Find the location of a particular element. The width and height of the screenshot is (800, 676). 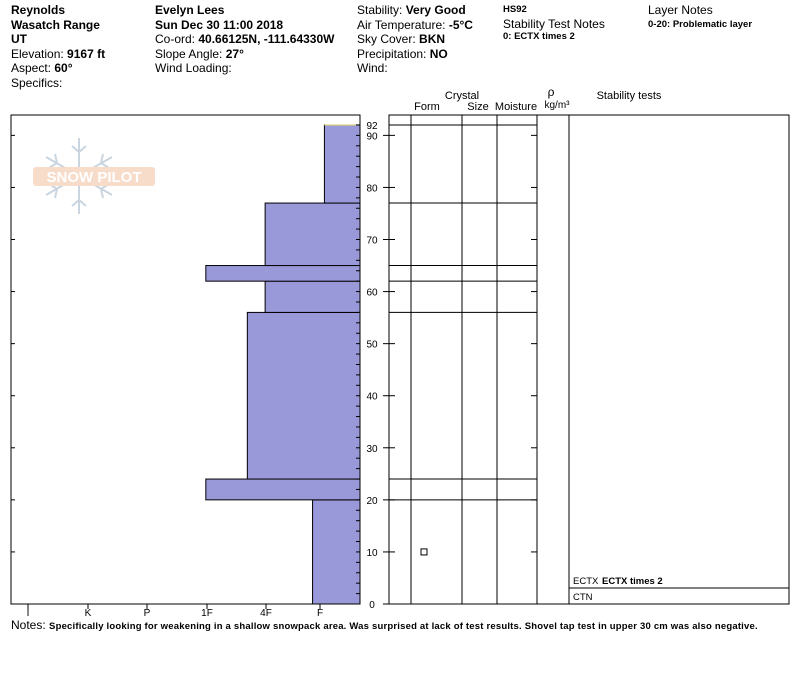

wind-loading-label: Wind Loading: is located at coordinates (193, 68).